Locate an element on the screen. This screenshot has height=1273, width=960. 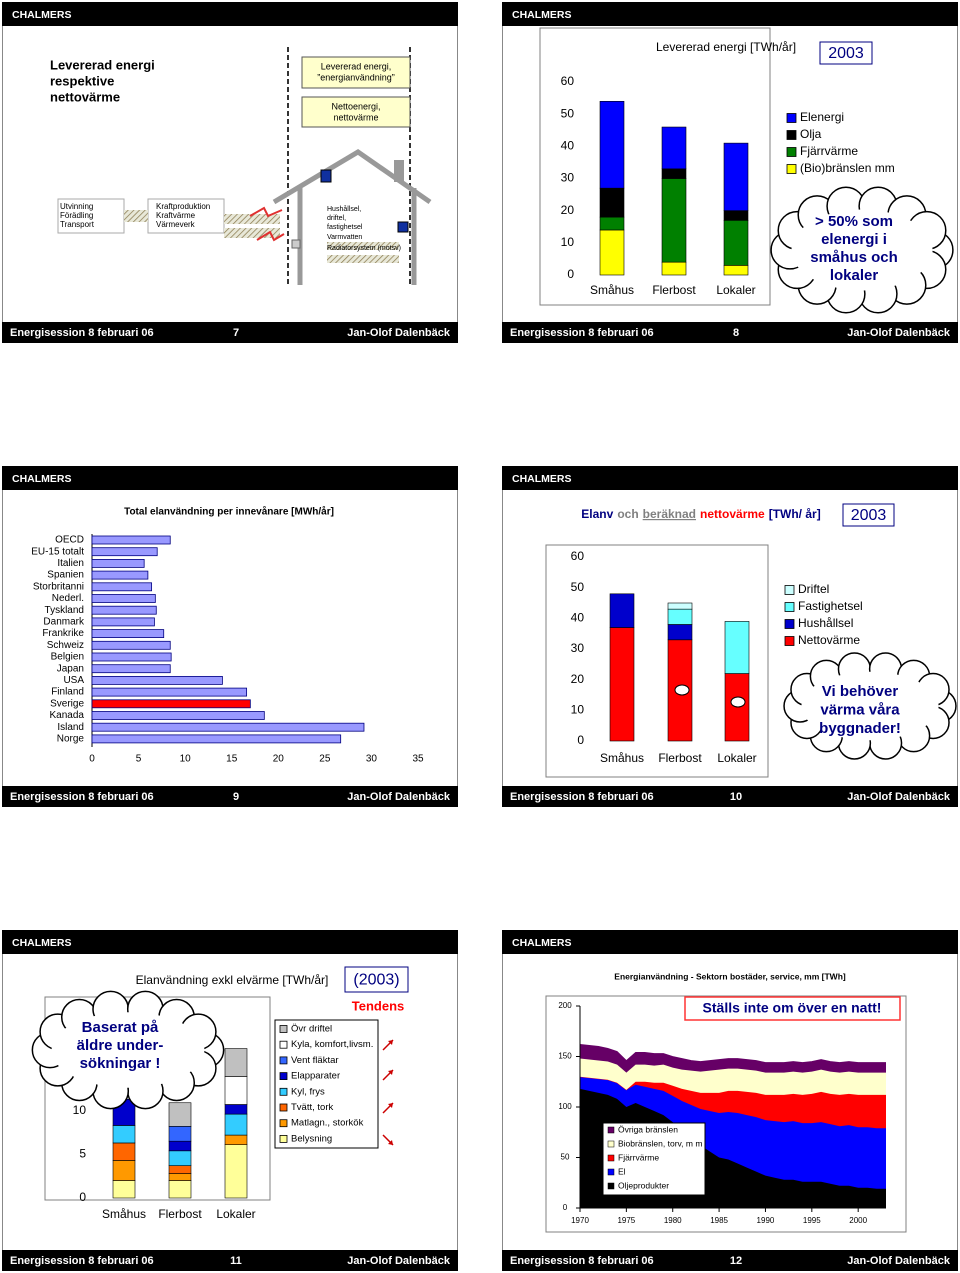
footer-page: 7 is located at coordinates (236, 333).